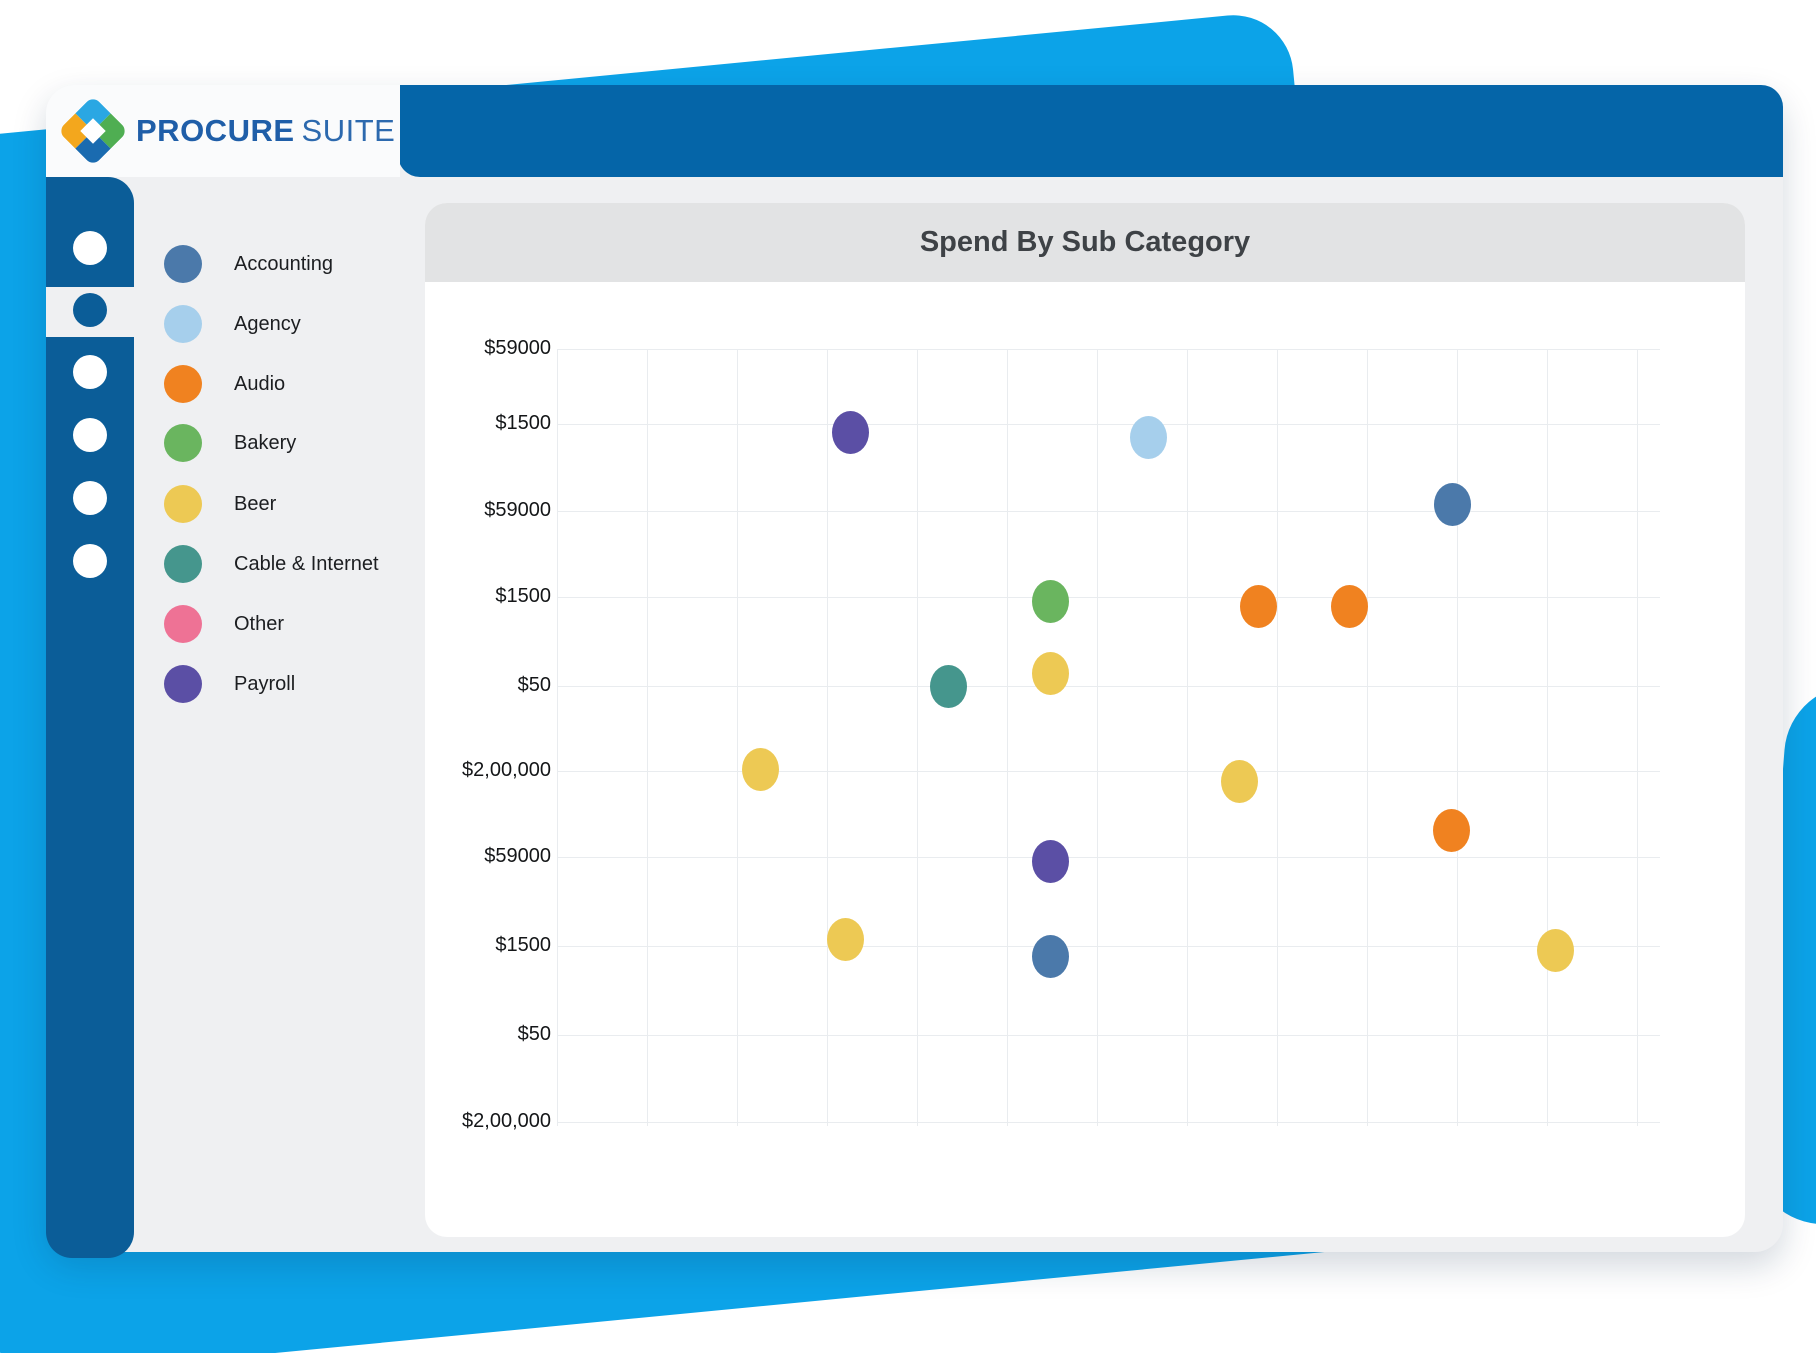 The width and height of the screenshot is (1816, 1353). Describe the element at coordinates (265, 683) in the screenshot. I see `legend-label: Payroll` at that location.